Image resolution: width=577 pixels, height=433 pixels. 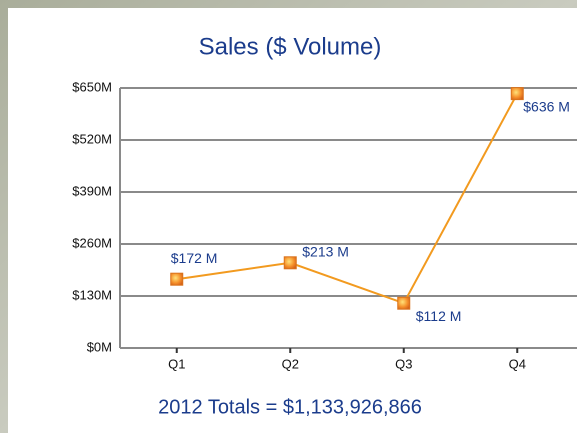 What do you see at coordinates (439, 316) in the screenshot?
I see `data-label: $112 M` at bounding box center [439, 316].